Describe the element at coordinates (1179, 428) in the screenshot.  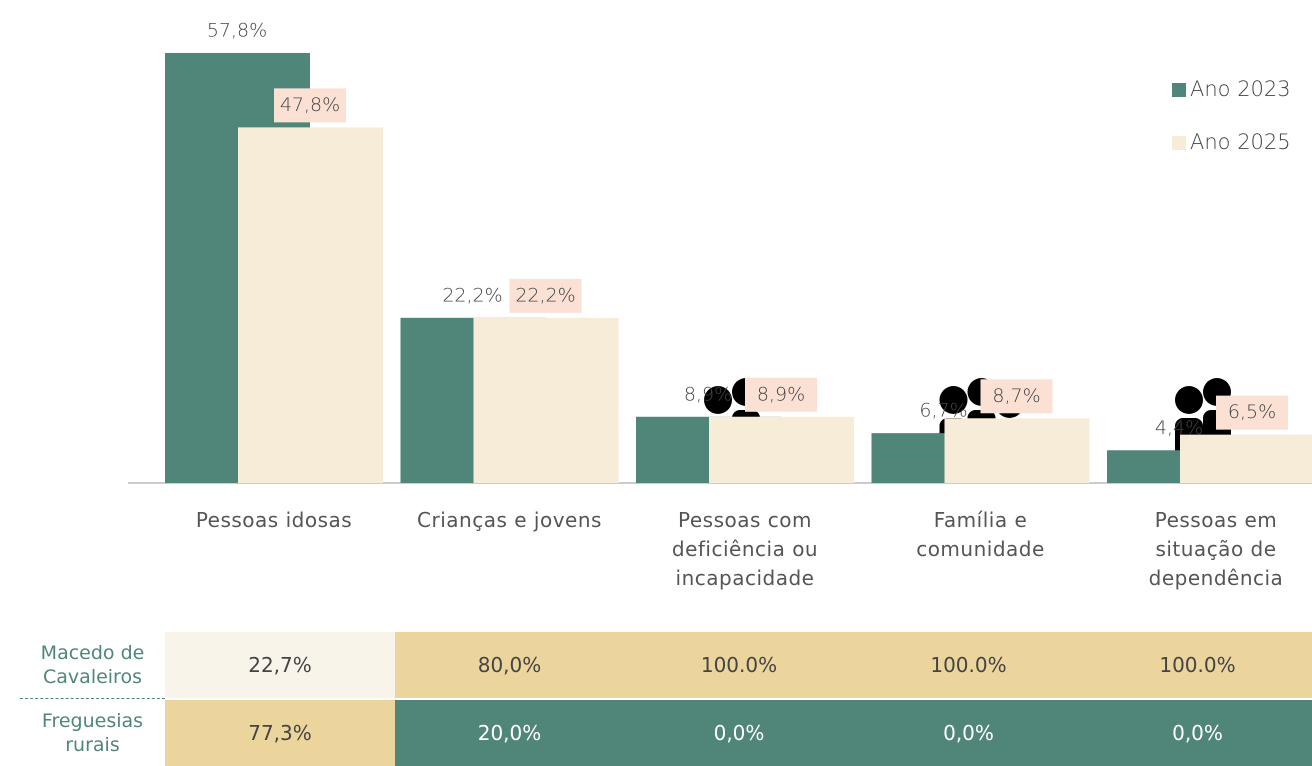
I see `value-label: 4,4%` at that location.